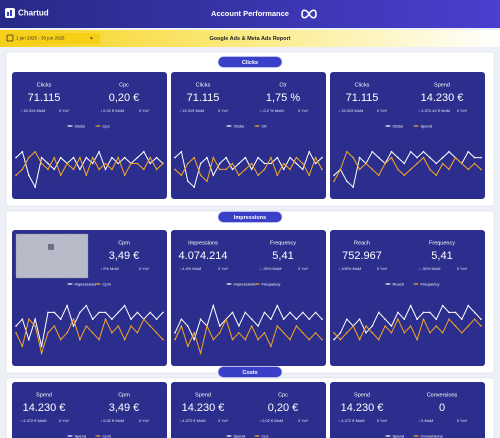 Image resolution: width=500 pixels, height=438 pixels. I want to click on date-picker, so click(52, 38).